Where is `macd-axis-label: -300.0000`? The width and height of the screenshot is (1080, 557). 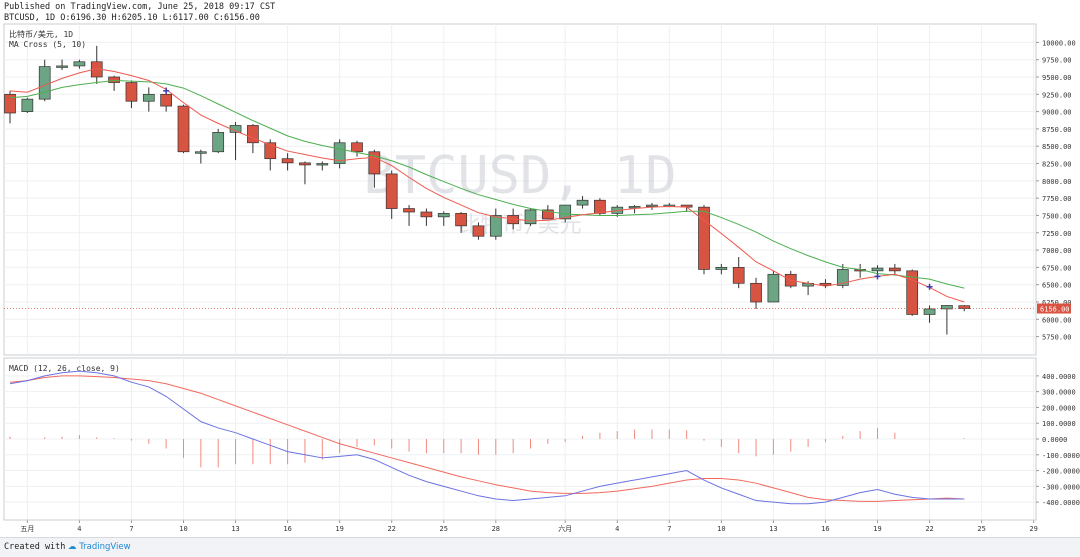
macd-axis-label: -300.0000 is located at coordinates (1061, 487).